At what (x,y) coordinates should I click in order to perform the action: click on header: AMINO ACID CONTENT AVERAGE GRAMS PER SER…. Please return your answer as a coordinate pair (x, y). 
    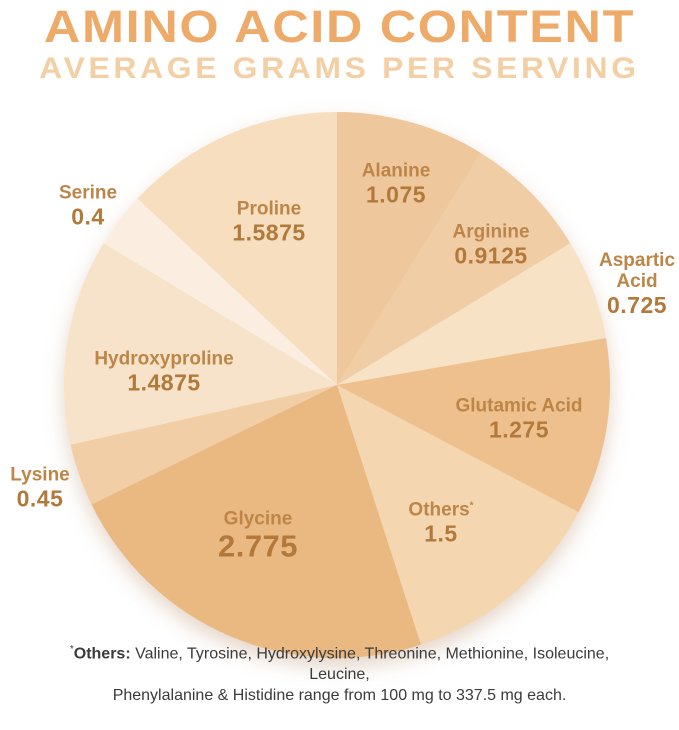
    Looking at the image, I should click on (339, 43).